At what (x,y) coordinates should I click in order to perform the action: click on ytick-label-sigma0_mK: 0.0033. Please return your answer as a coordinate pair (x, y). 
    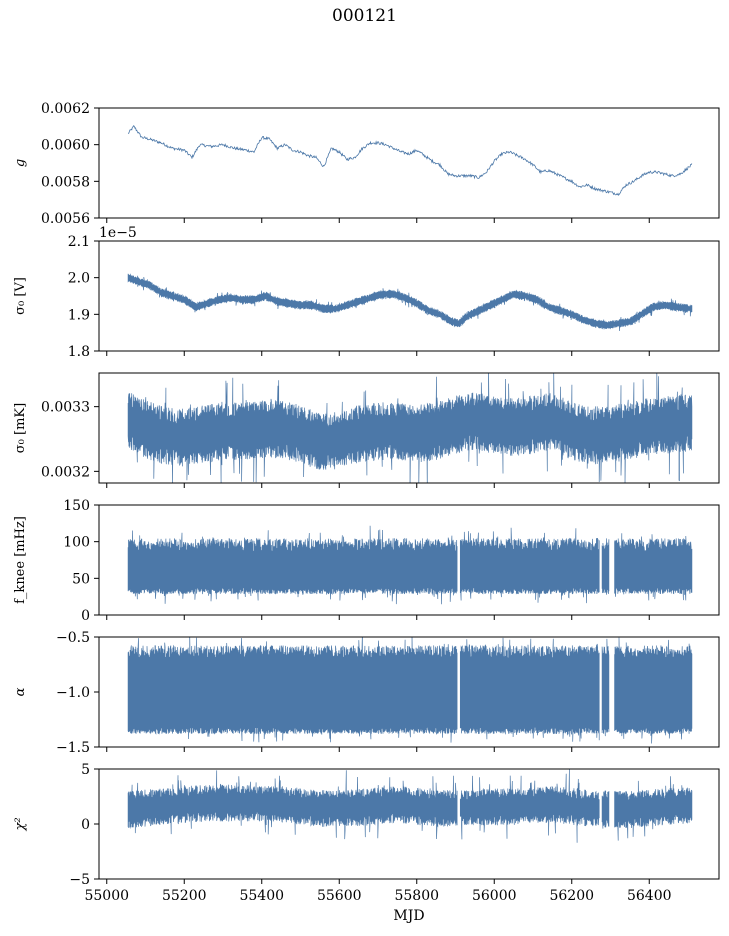
    Looking at the image, I should click on (65, 408).